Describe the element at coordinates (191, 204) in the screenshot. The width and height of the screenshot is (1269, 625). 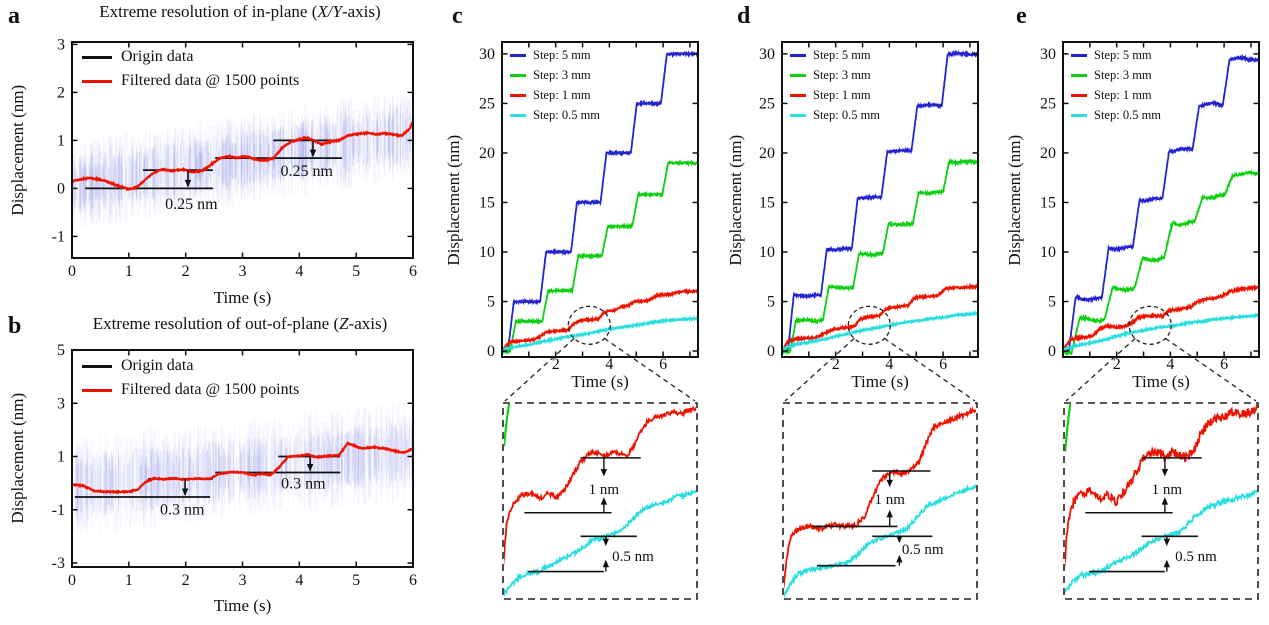
I see `step-annotation: 0.25 nm` at that location.